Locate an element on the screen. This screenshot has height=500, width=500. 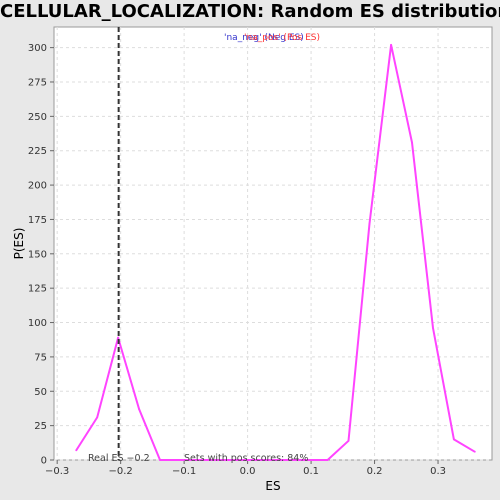
x-tick-label: −0.1 is located at coordinates (184, 471).